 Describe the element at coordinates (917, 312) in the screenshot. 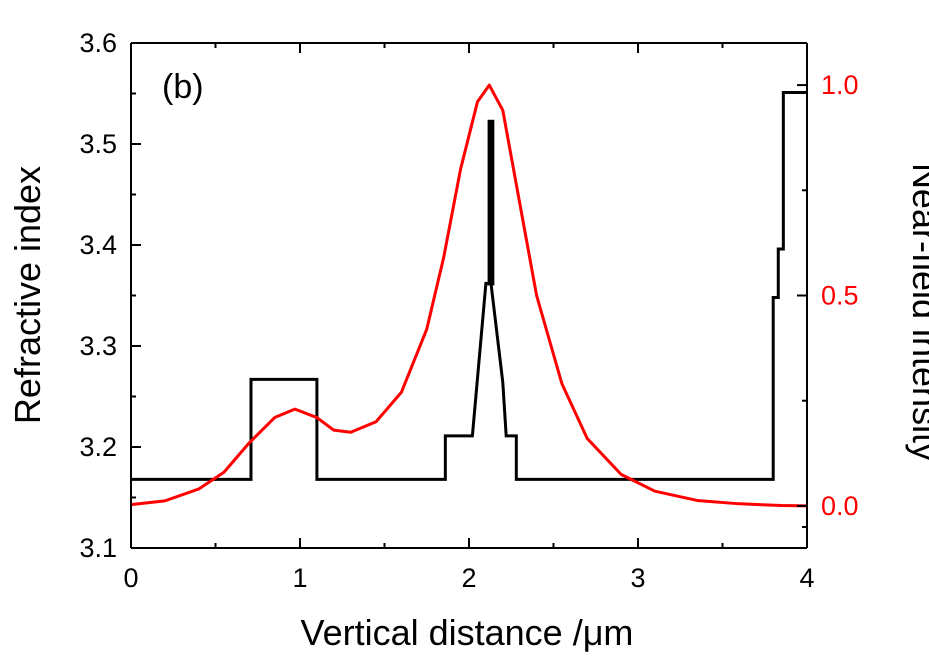

I see `y2-axis-title: Near-field intensity` at that location.